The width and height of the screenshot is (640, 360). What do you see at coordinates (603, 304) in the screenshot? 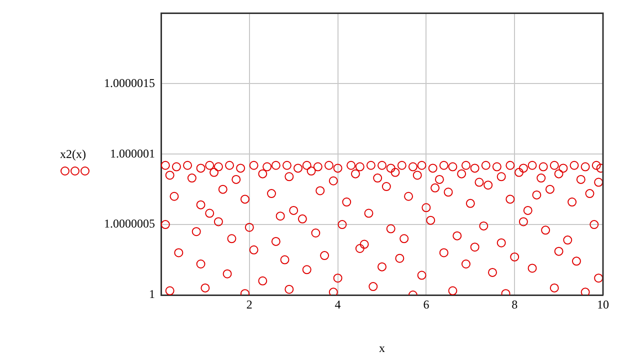
I see `x-tick-label: 10` at bounding box center [603, 304].